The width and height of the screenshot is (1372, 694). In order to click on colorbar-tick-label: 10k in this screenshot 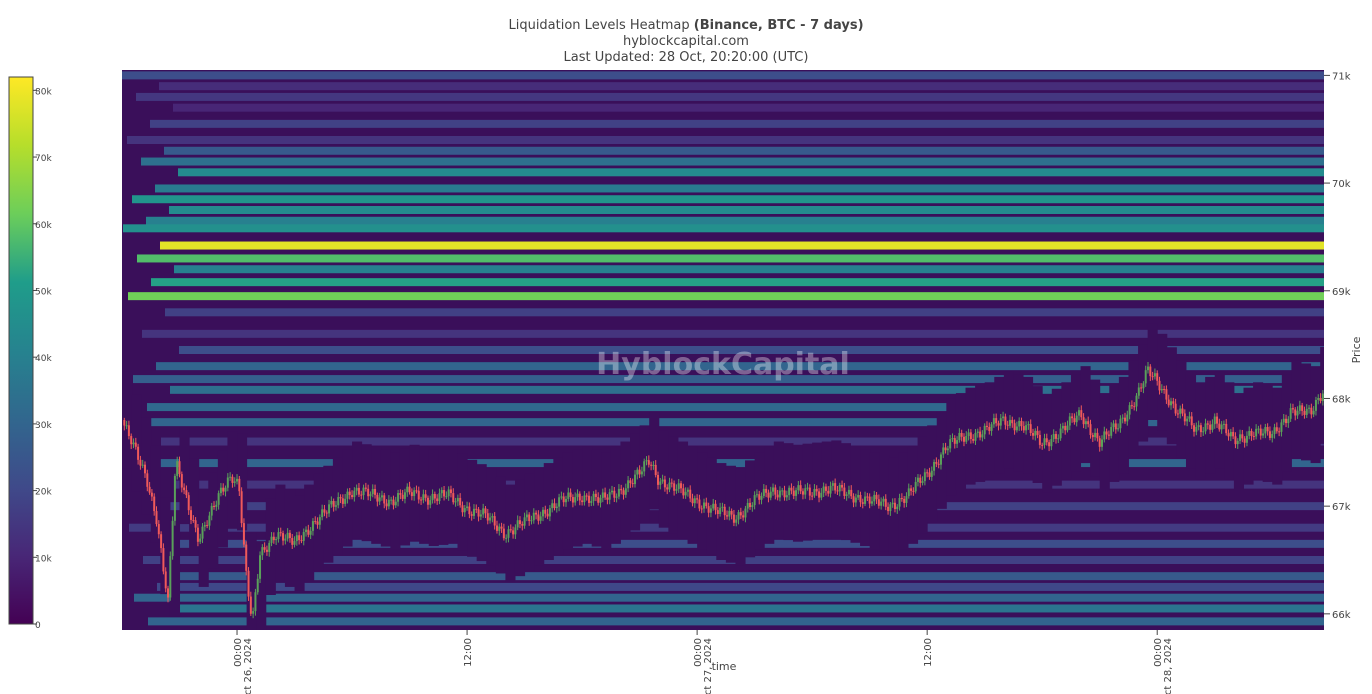, I will do `click(43, 559)`.